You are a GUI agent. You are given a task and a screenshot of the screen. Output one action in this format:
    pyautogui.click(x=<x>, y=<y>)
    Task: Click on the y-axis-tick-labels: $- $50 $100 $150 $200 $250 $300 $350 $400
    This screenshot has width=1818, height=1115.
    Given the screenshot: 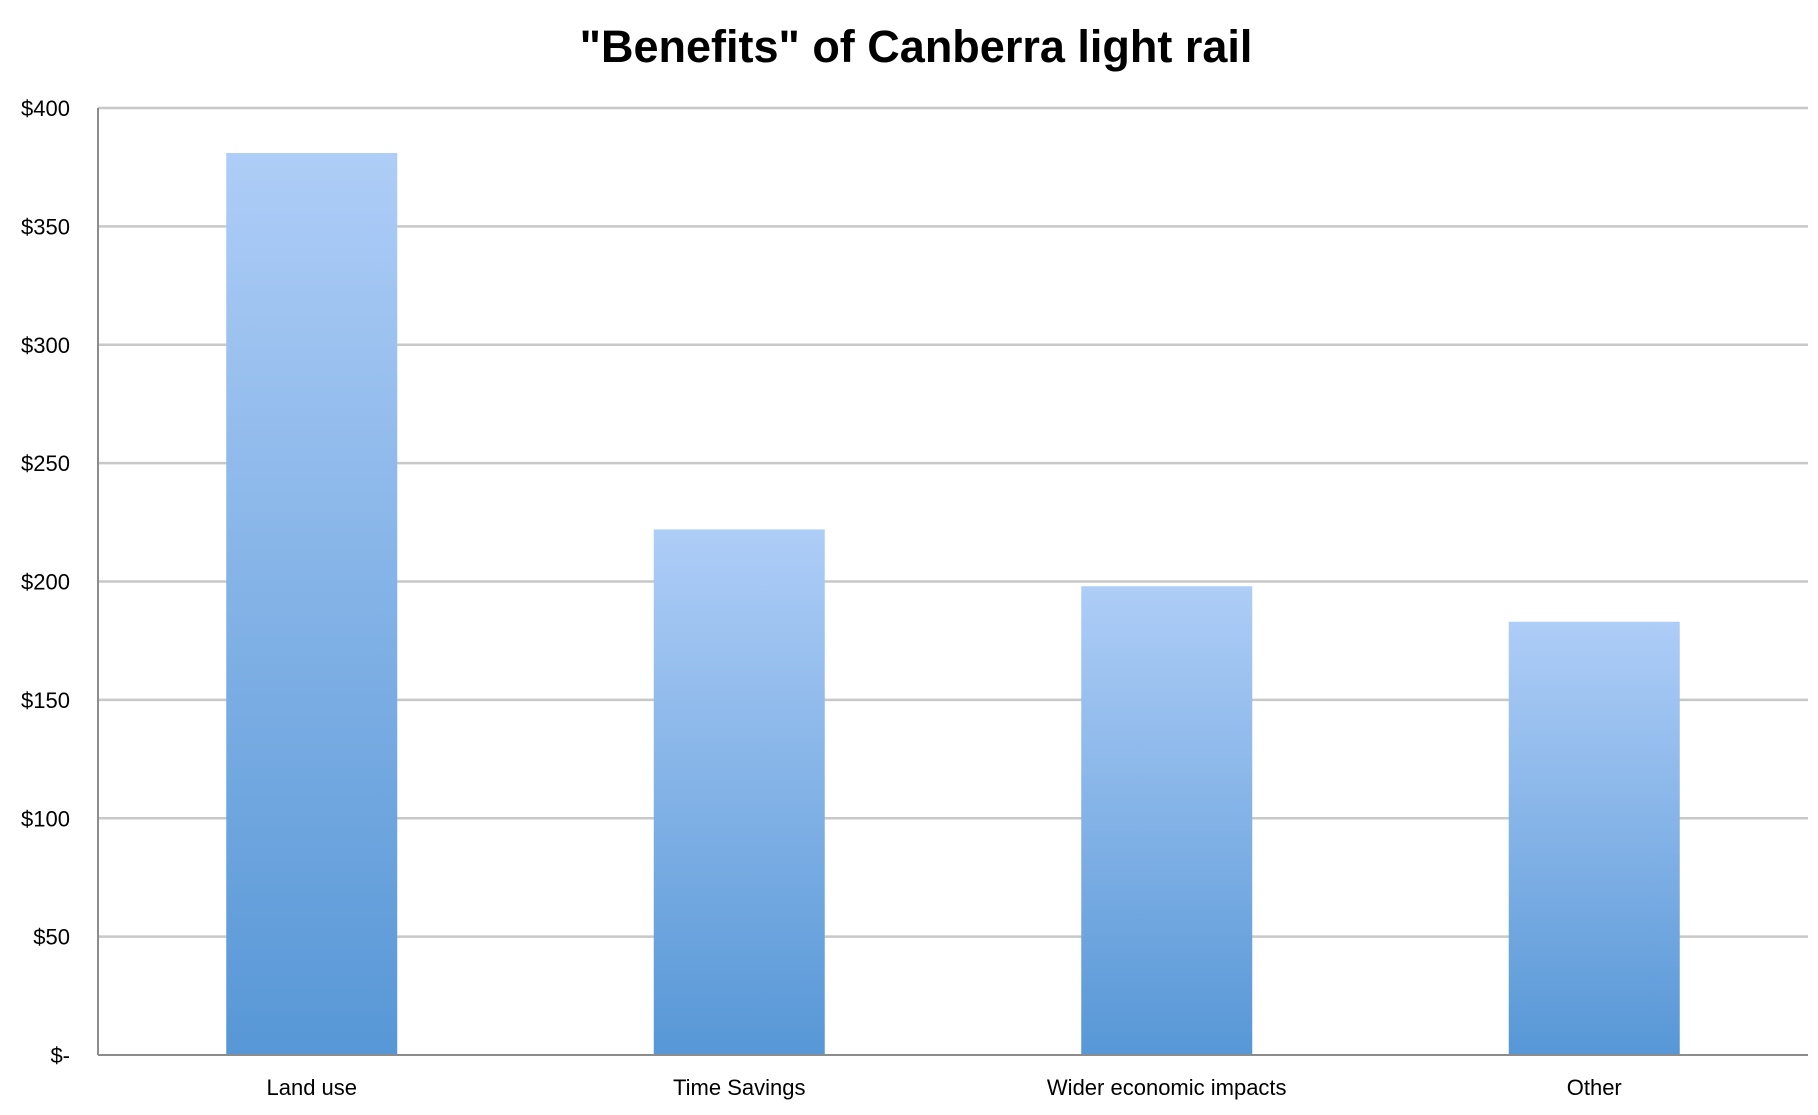 What is the action you would take?
    pyautogui.click(x=45, y=582)
    